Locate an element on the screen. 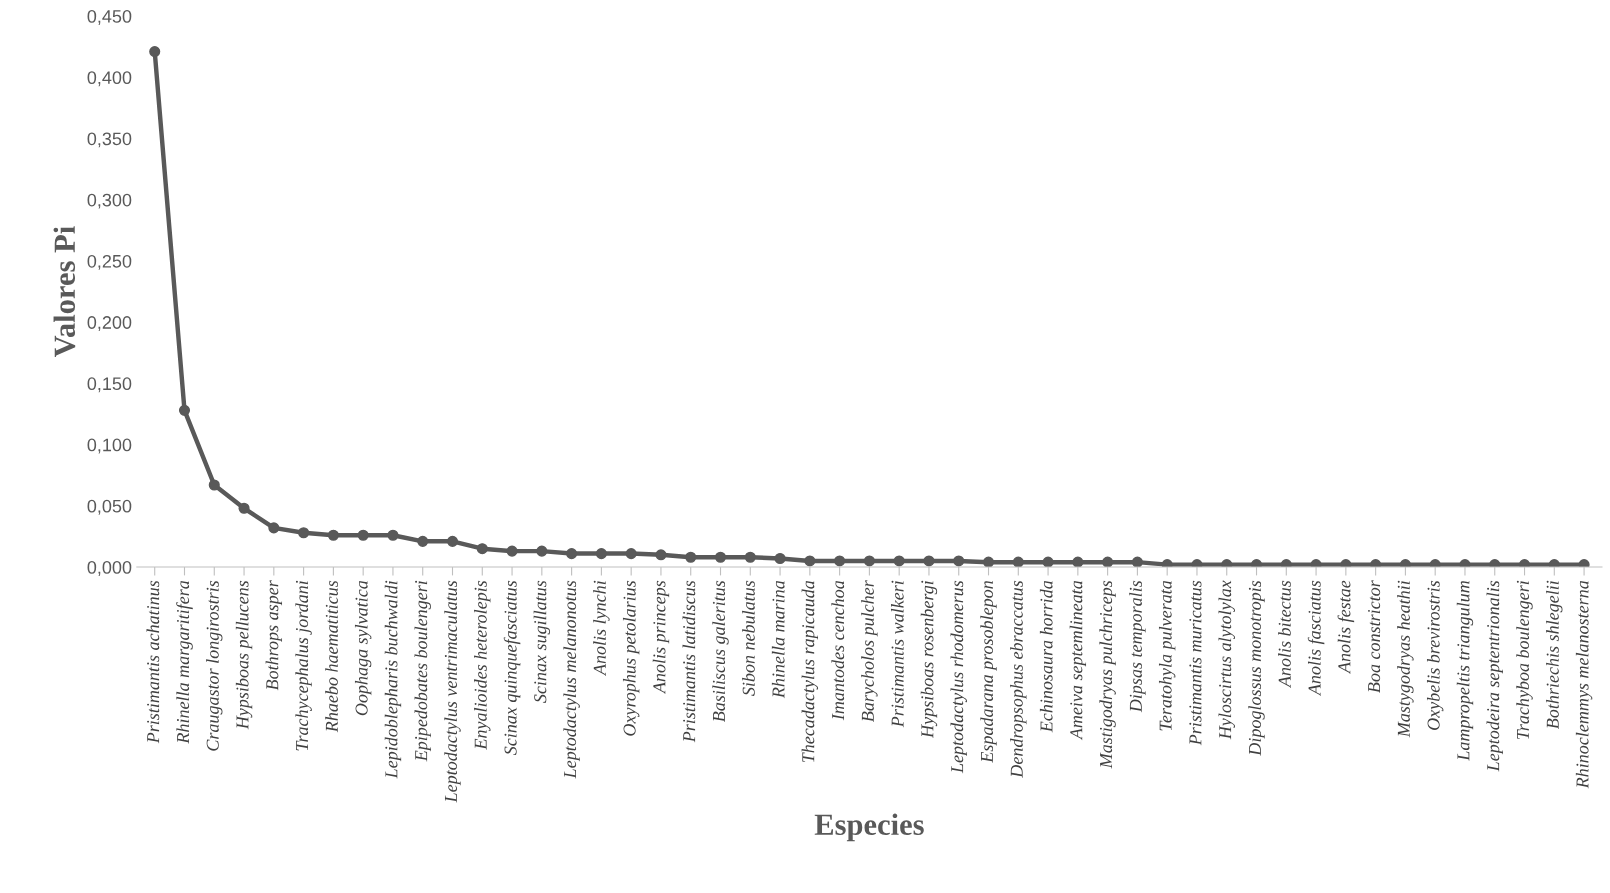 The height and width of the screenshot is (893, 1610). y-tick-label: 0,100 is located at coordinates (109, 446).